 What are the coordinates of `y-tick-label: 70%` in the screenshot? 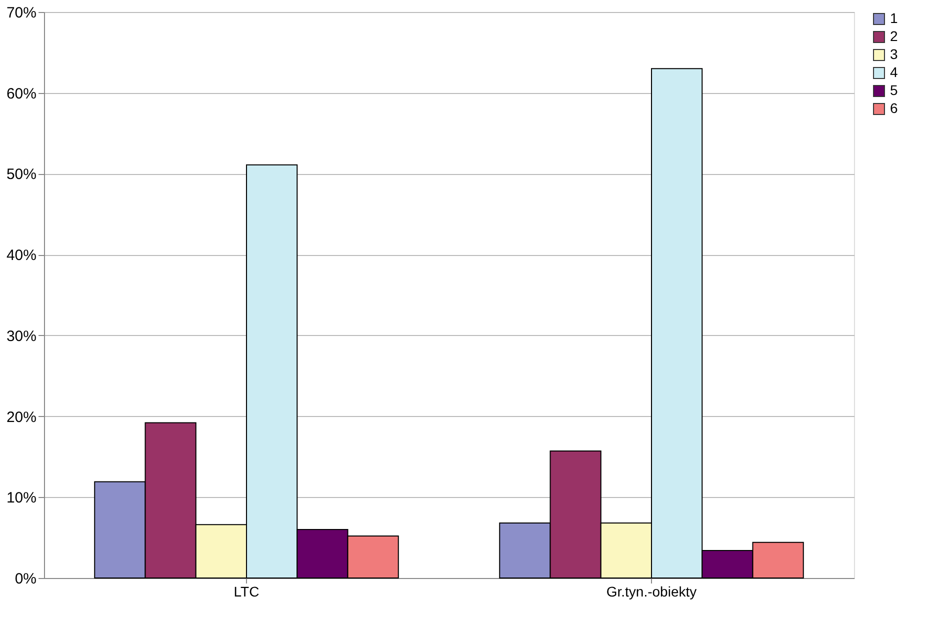 It's located at (21, 13).